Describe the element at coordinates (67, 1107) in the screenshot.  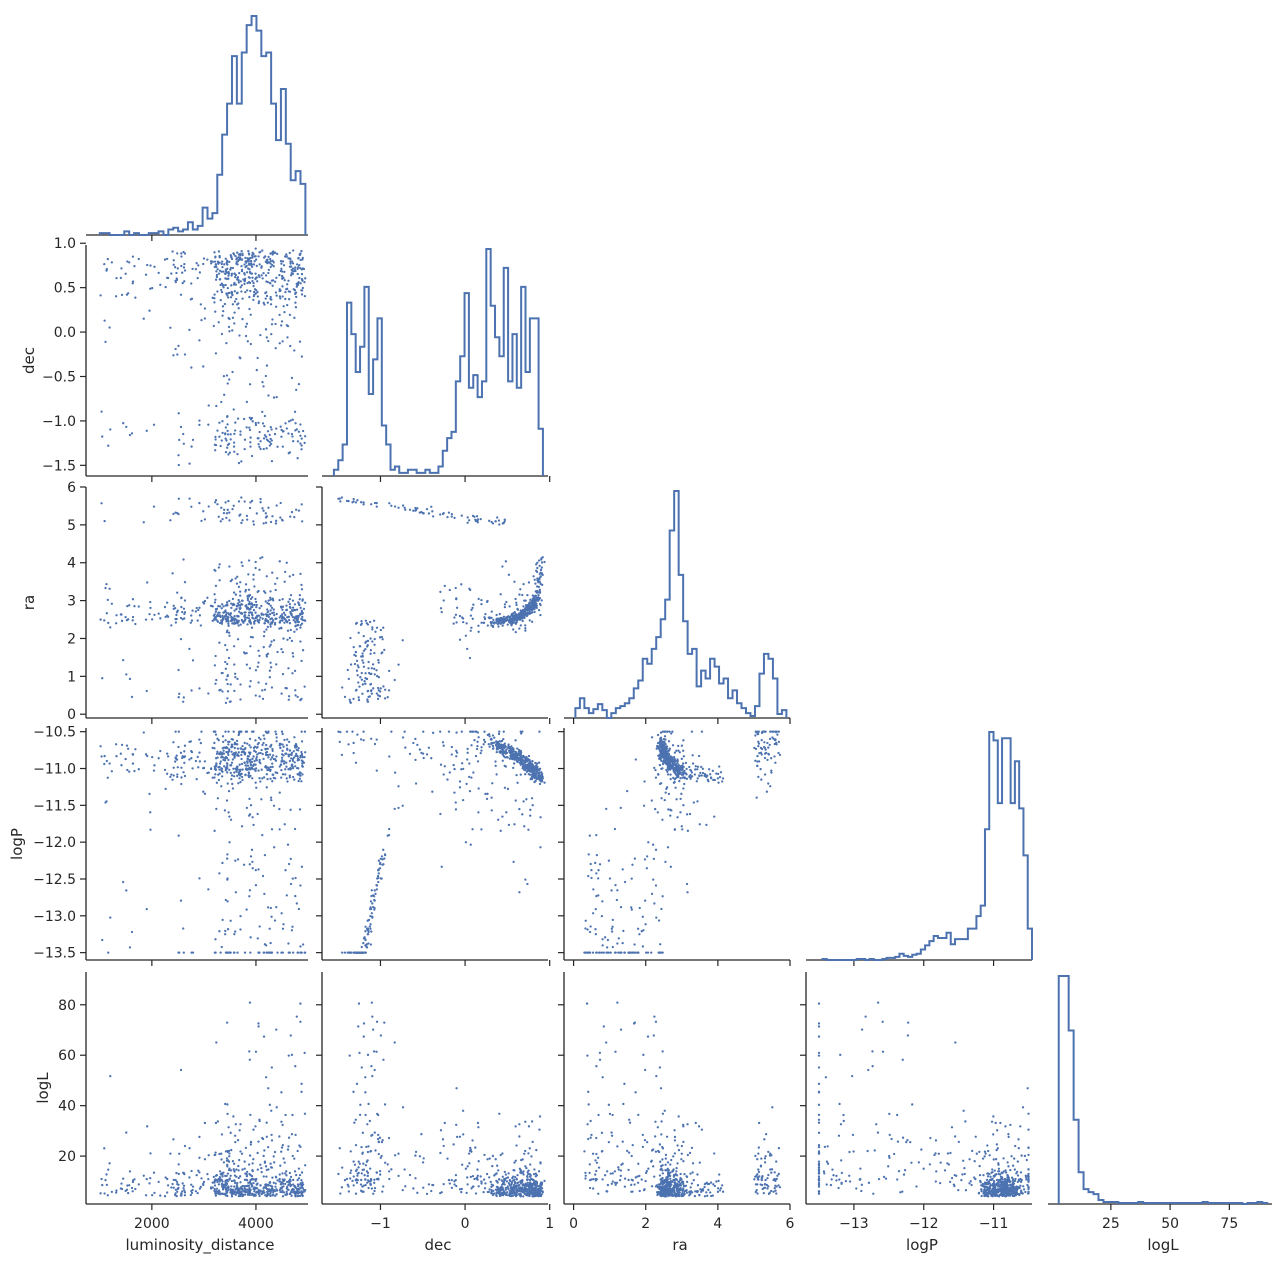
I see `y-tick-label: 40` at that location.